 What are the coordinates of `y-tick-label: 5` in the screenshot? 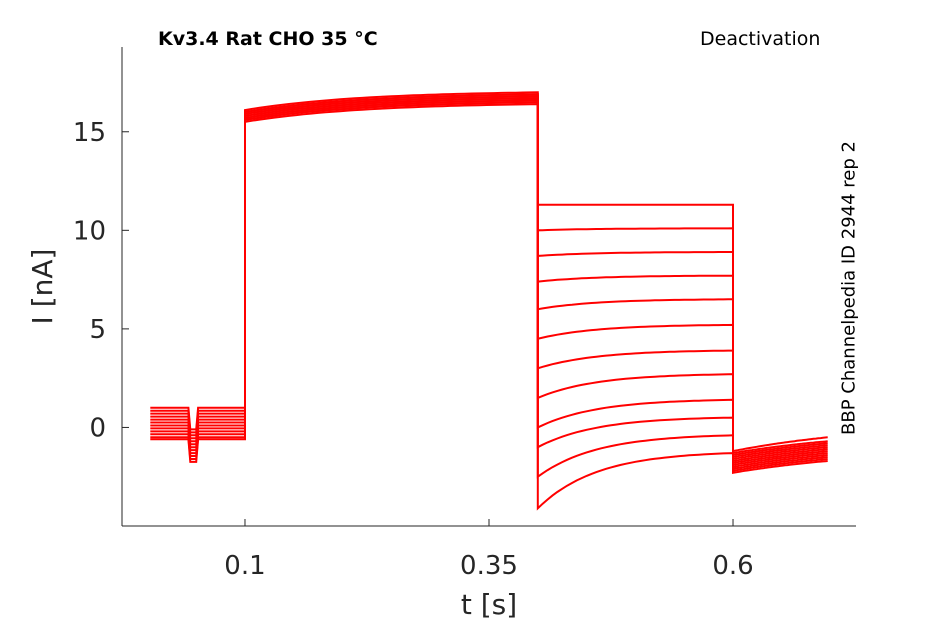 It's located at (97, 330).